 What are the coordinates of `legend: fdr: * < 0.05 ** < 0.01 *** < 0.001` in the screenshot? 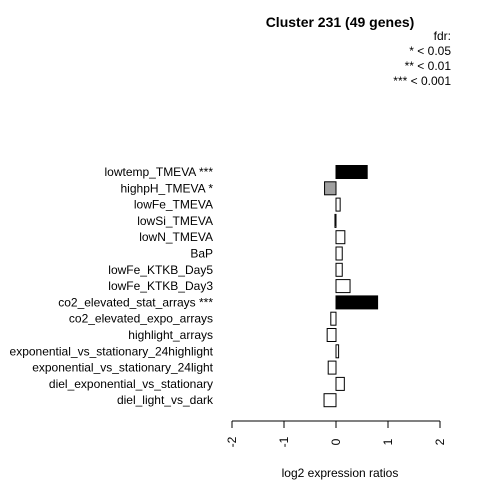 It's located at (422, 58).